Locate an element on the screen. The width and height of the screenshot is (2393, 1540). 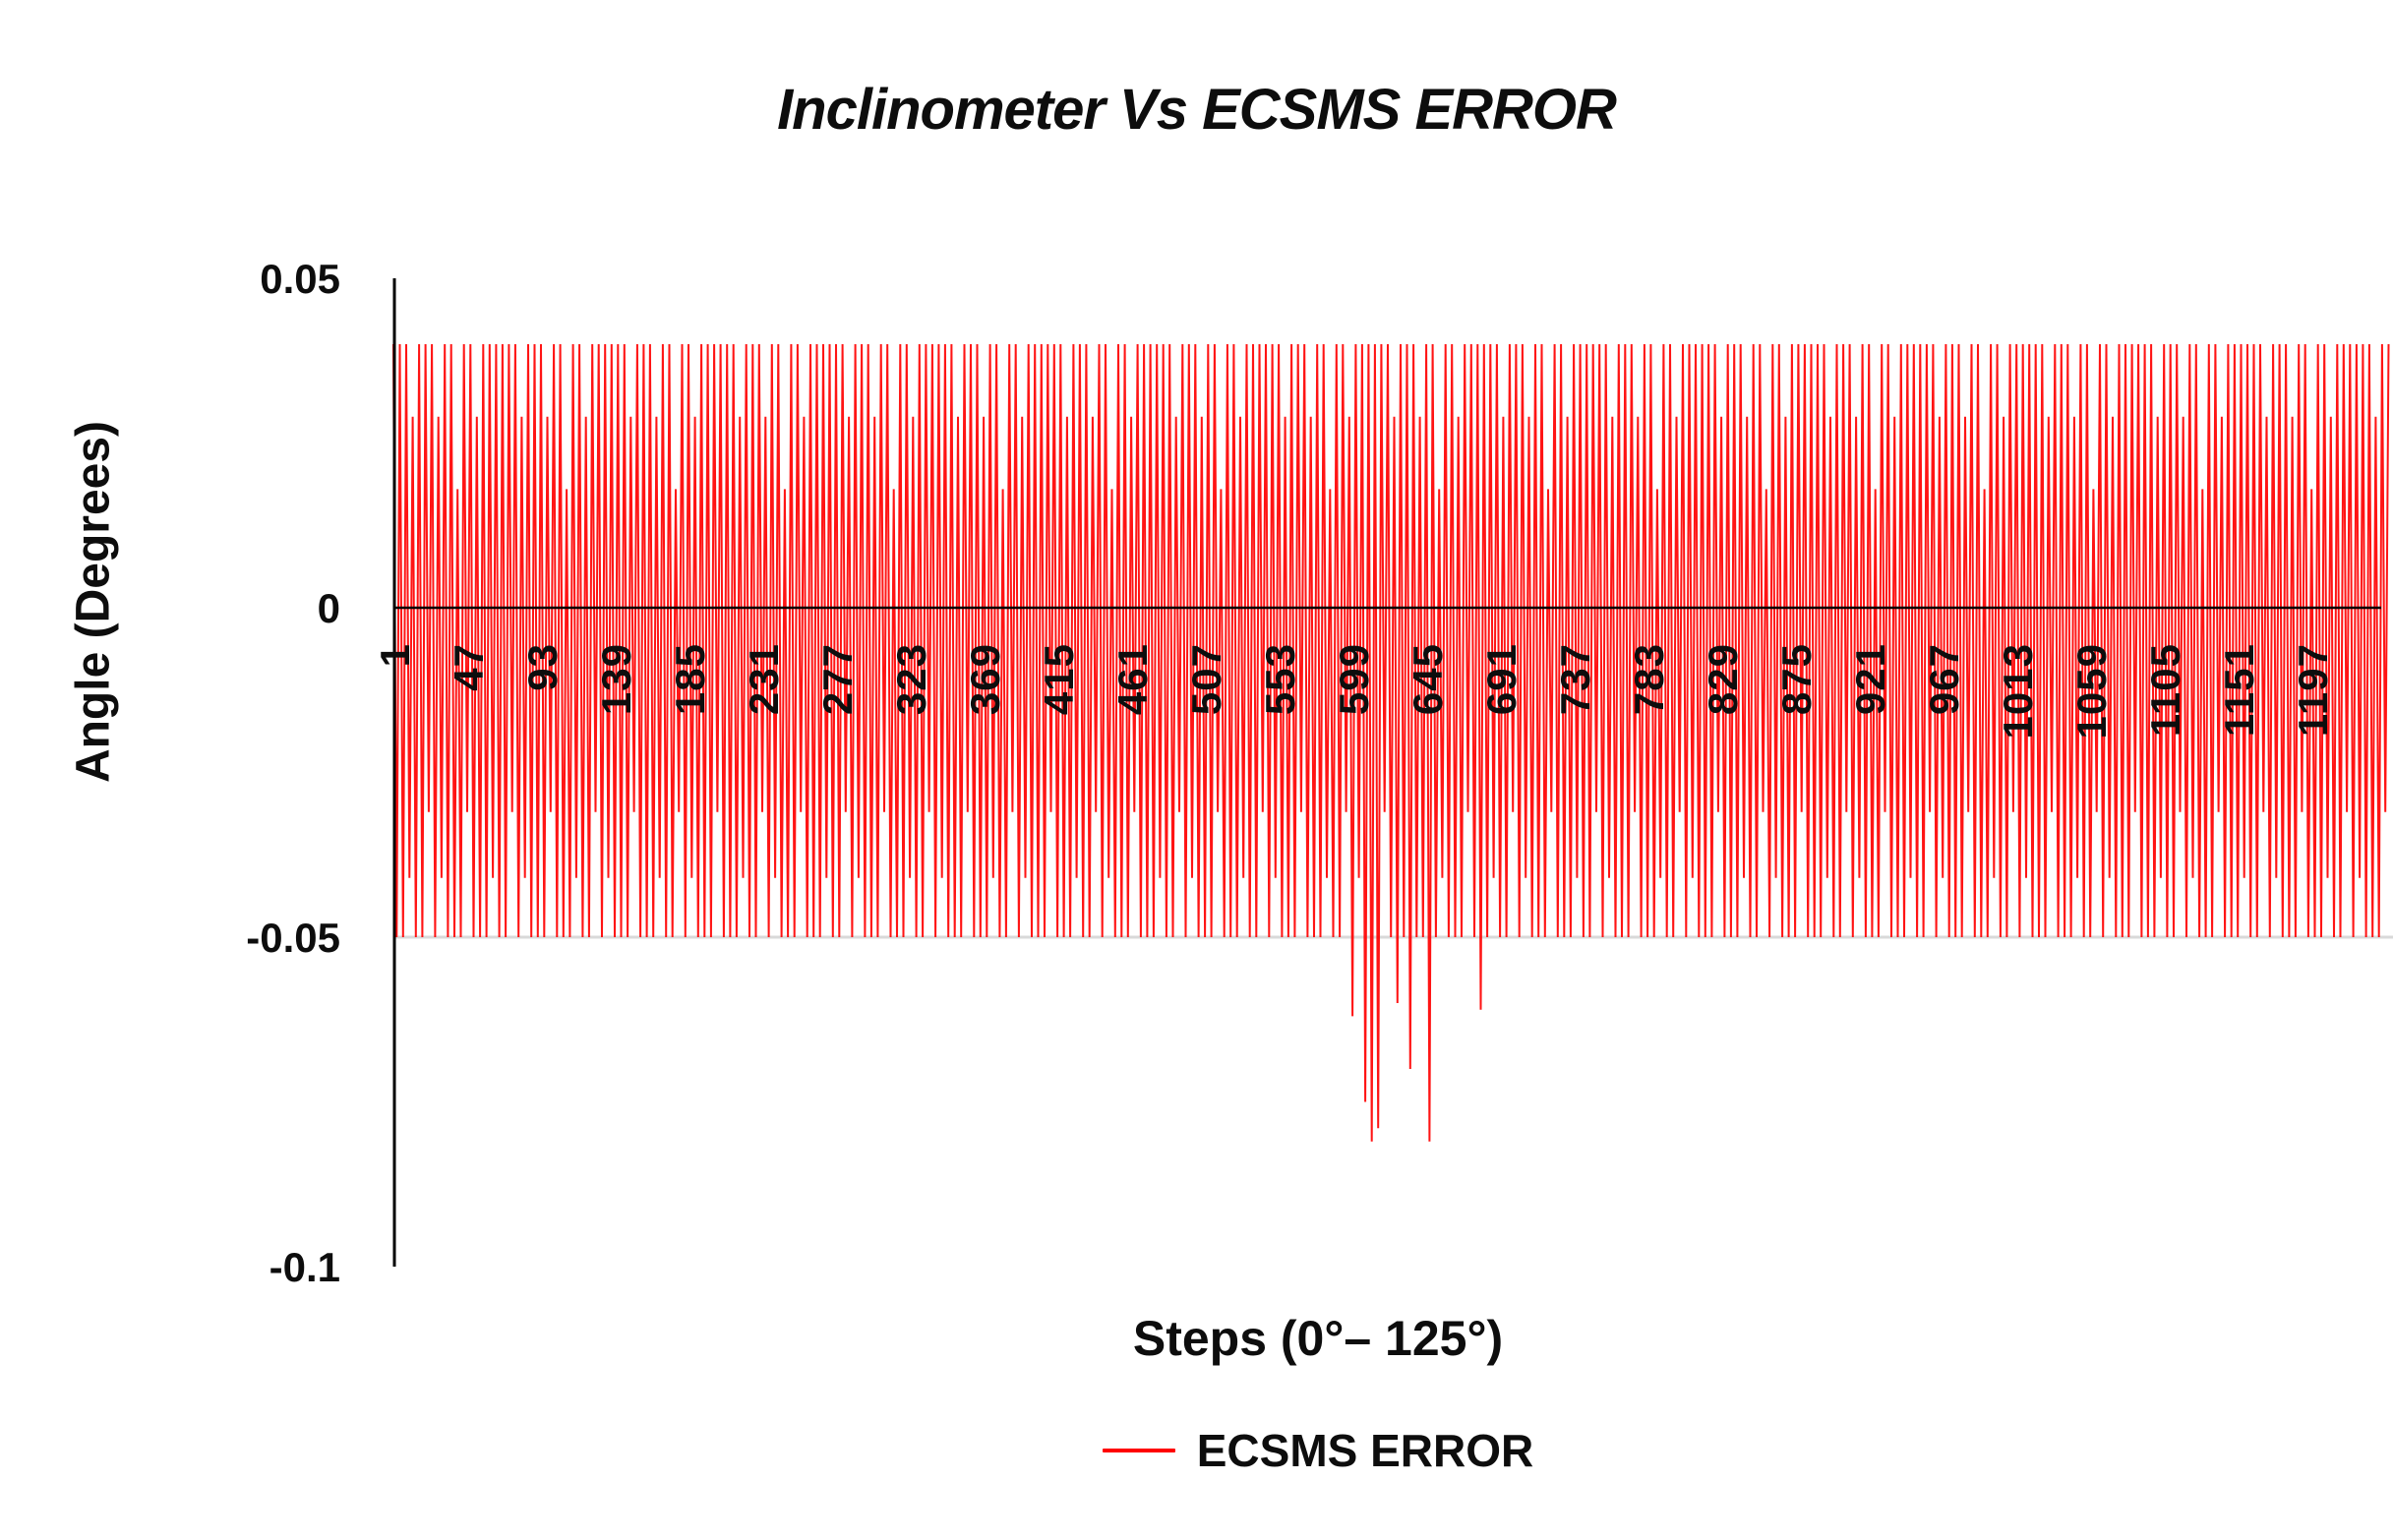
x-tick-label: 967 is located at coordinates (1944, 679).